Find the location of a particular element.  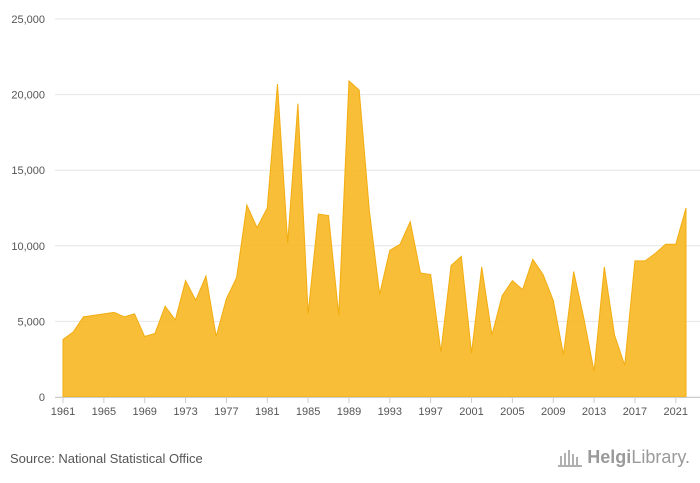

x-tick-label: 1981 is located at coordinates (267, 412).